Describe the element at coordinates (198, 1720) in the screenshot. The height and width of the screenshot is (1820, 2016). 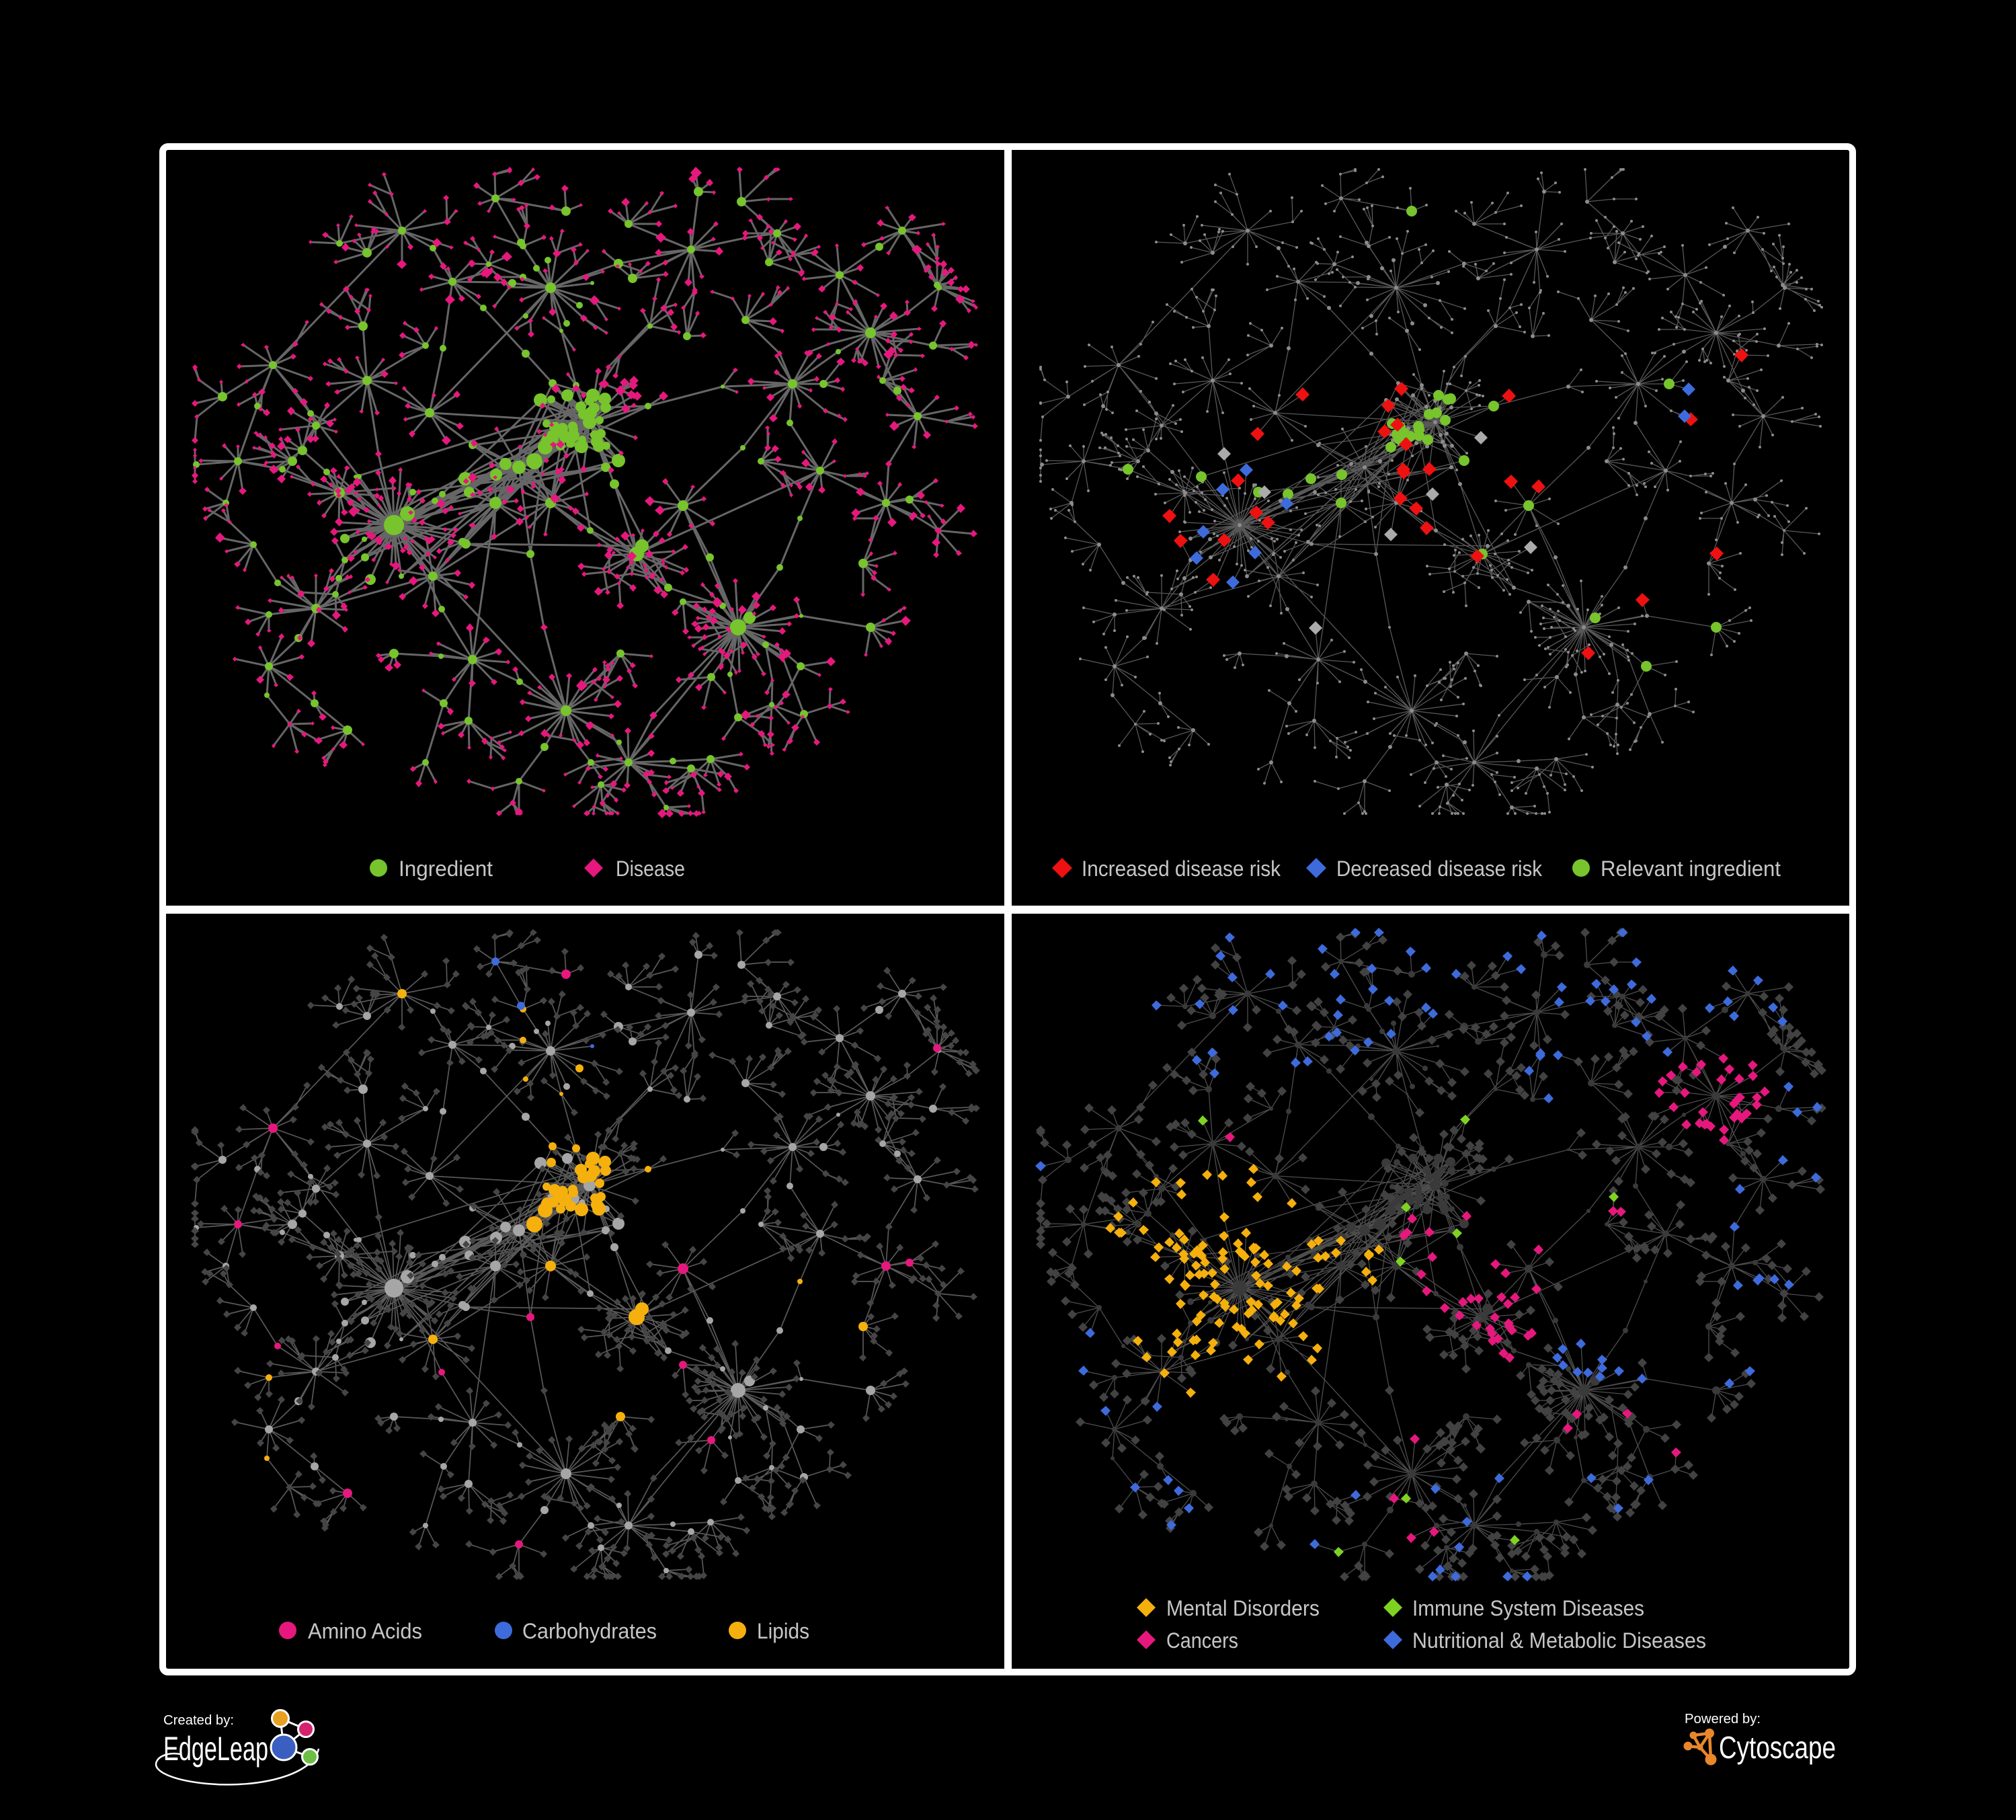
I see `svg-text: Created by:` at that location.